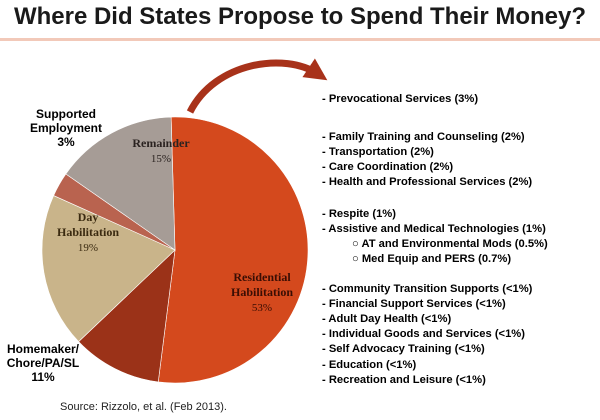 The height and width of the screenshot is (420, 600). I want to click on pie-slice-day-habilitation, so click(108, 269).